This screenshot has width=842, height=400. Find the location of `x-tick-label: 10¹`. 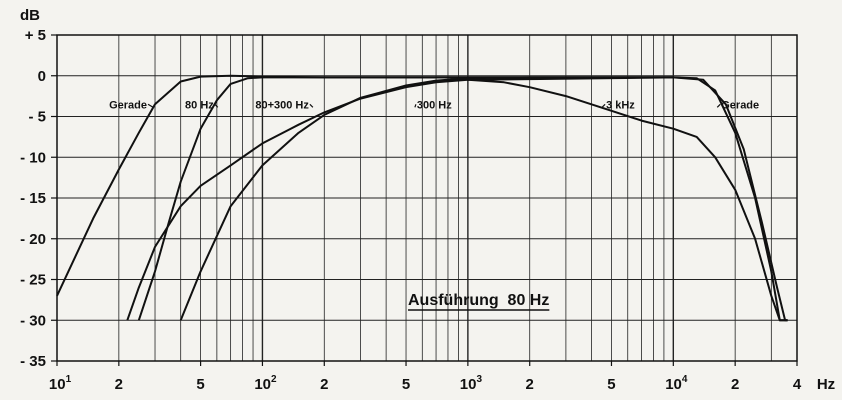

x-tick-label: 10¹ is located at coordinates (60, 383).